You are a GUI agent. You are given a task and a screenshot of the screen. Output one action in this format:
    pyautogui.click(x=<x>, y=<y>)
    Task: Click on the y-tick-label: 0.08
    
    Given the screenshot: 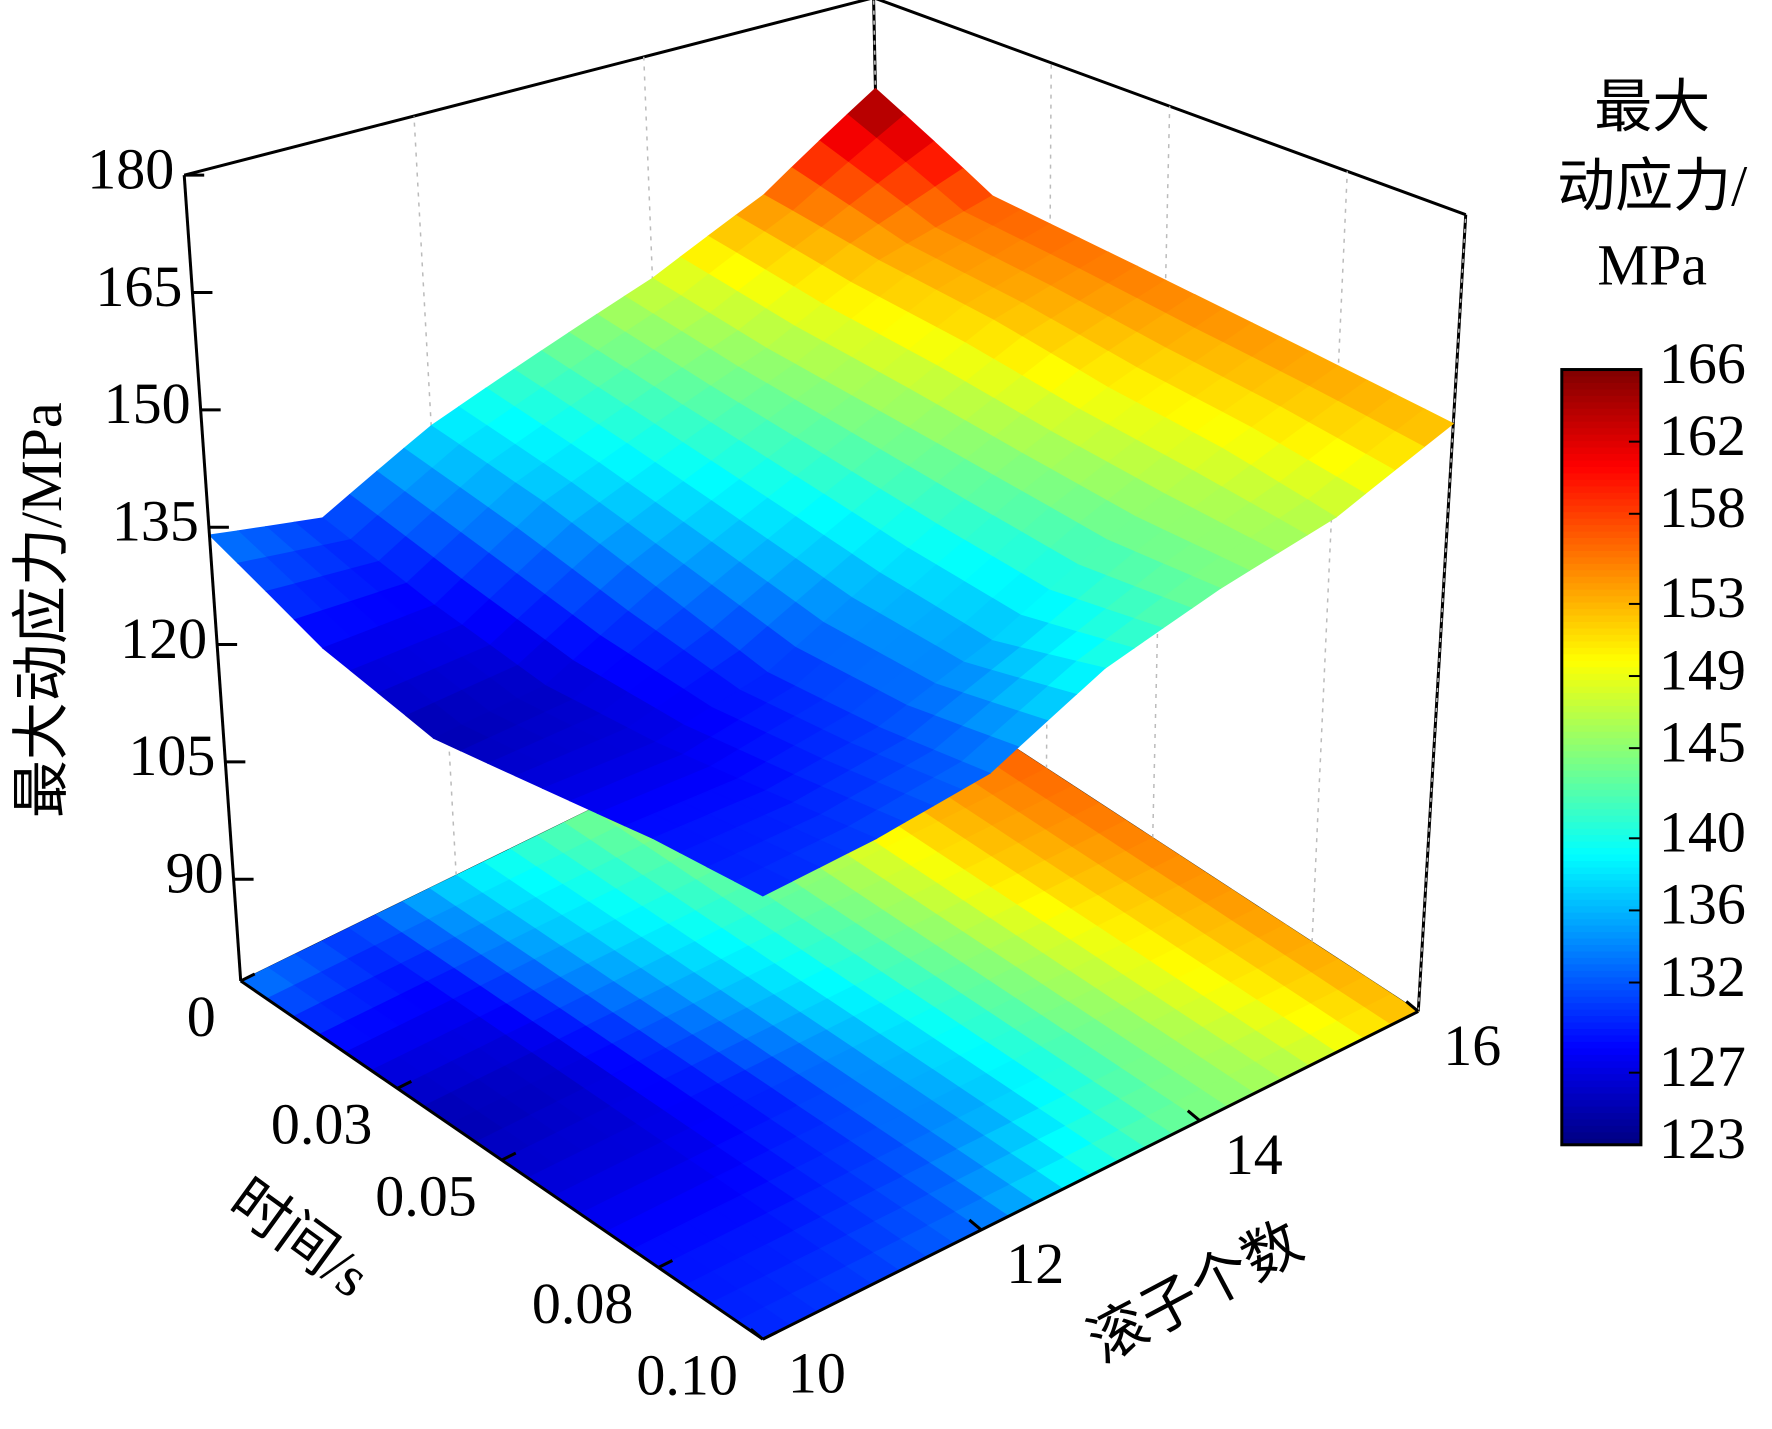 What is the action you would take?
    pyautogui.click(x=583, y=1303)
    